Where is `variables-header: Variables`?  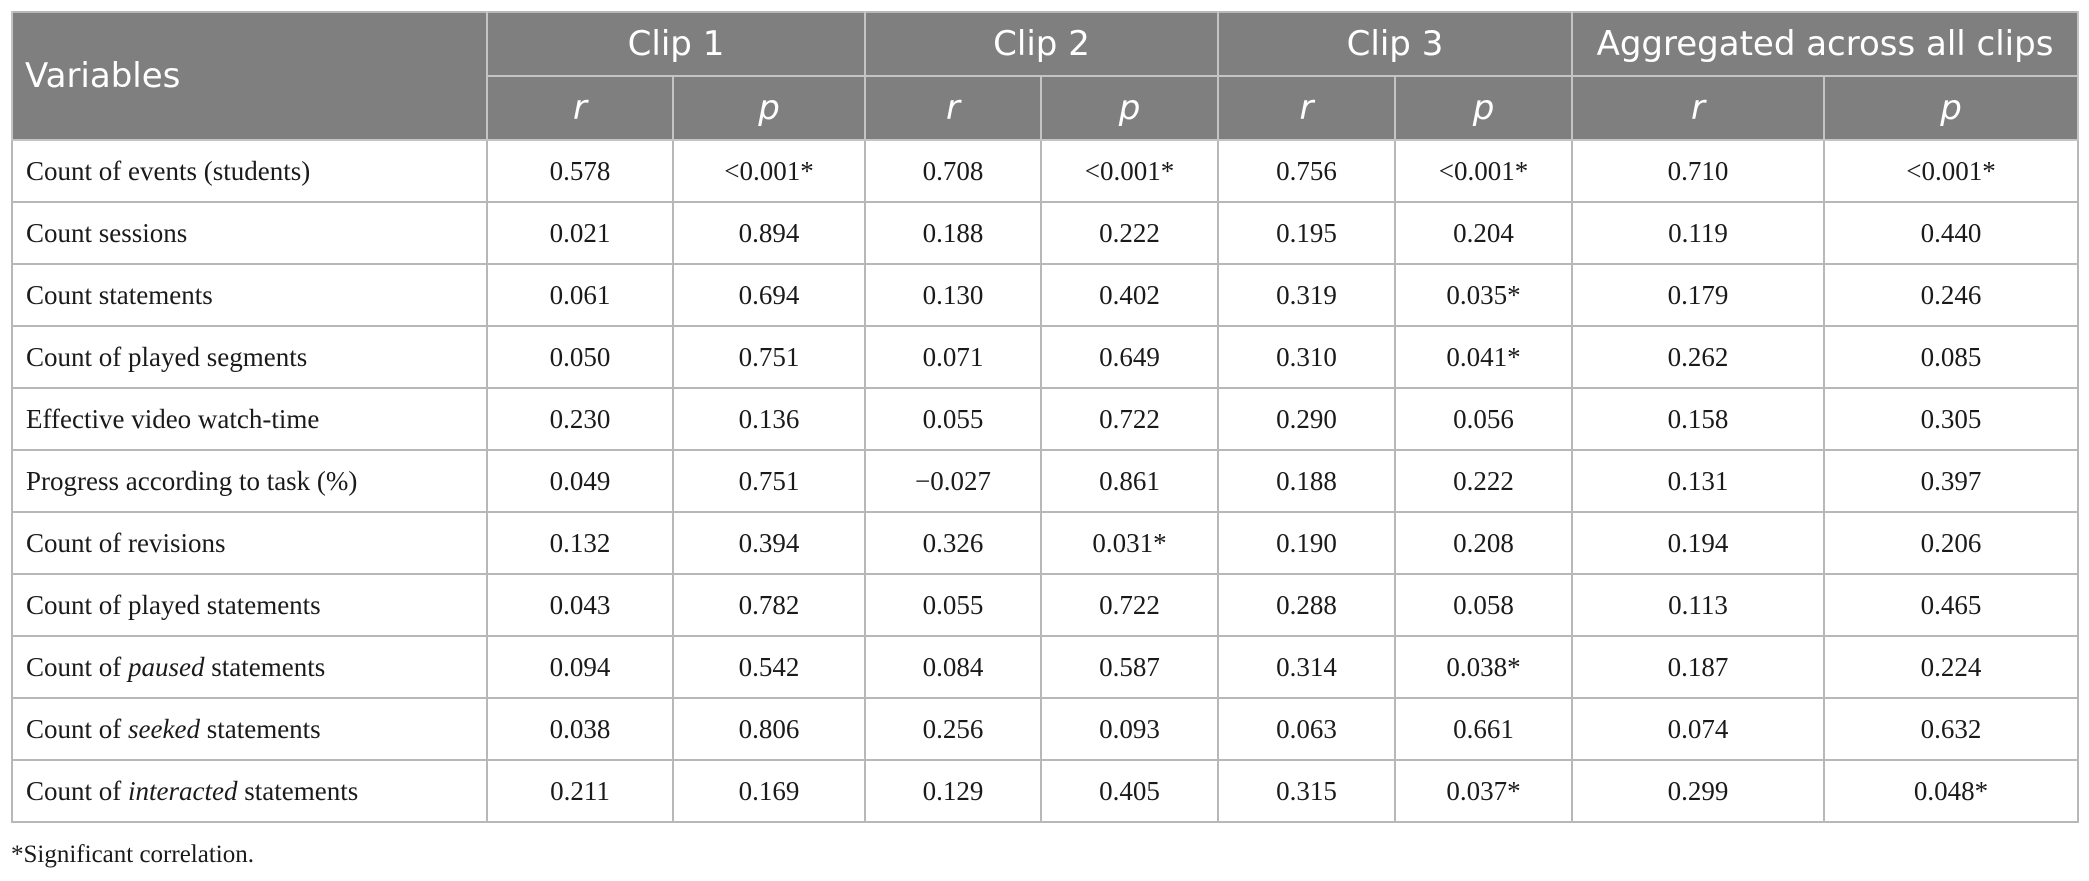 variables-header: Variables is located at coordinates (249, 76).